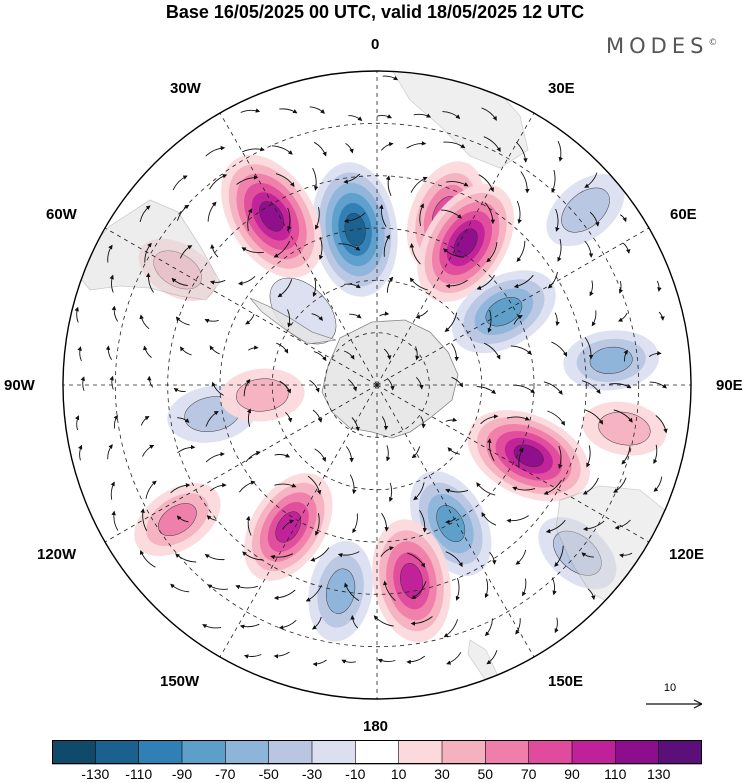 The height and width of the screenshot is (783, 750). What do you see at coordinates (312, 774) in the screenshot?
I see `colorbar-tick-label: -30` at bounding box center [312, 774].